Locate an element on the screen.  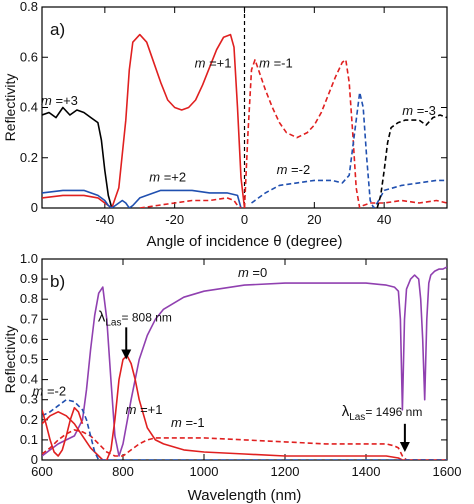
x-tick-label: 1200 is located at coordinates (285, 471).